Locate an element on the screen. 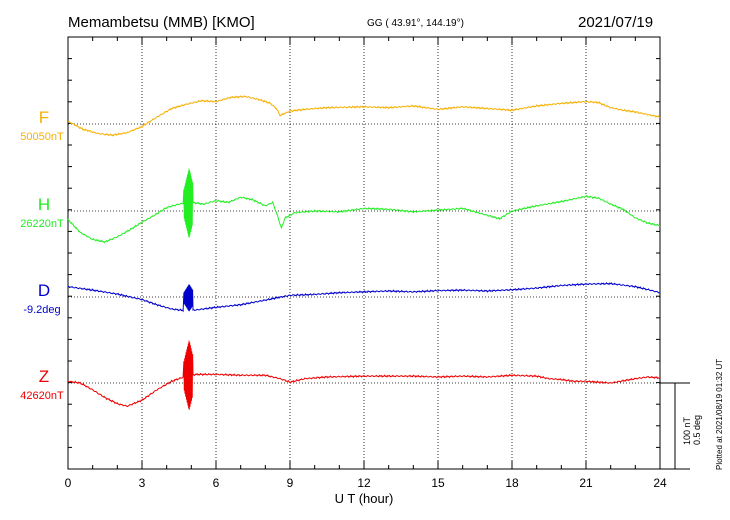 This screenshot has width=730, height=520. baseline-label-z: 42620nT is located at coordinates (42, 396).